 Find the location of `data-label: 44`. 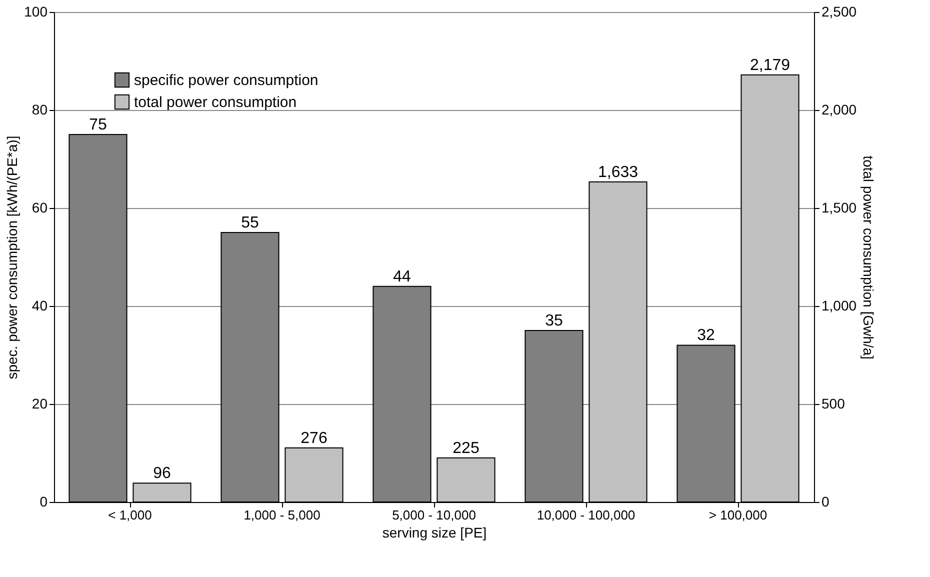

data-label: 44 is located at coordinates (402, 277).